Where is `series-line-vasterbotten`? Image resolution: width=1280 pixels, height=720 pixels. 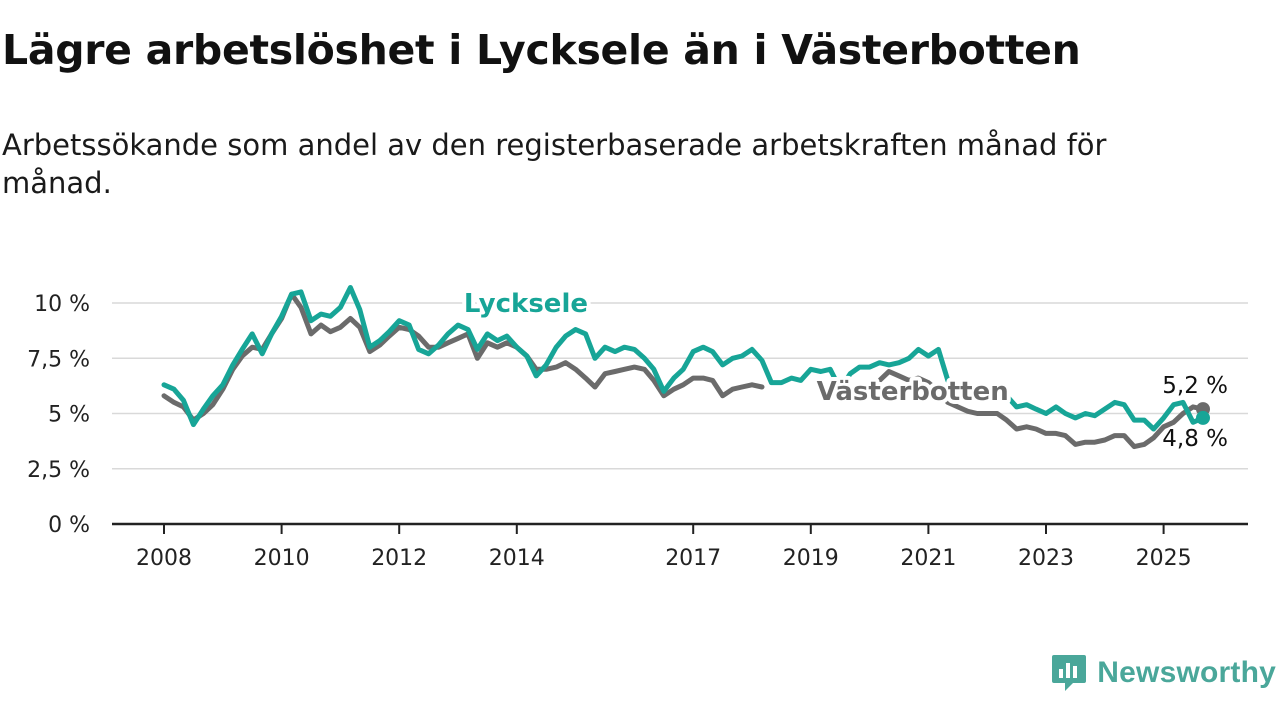 series-line-vasterbotten is located at coordinates (1036, 409).